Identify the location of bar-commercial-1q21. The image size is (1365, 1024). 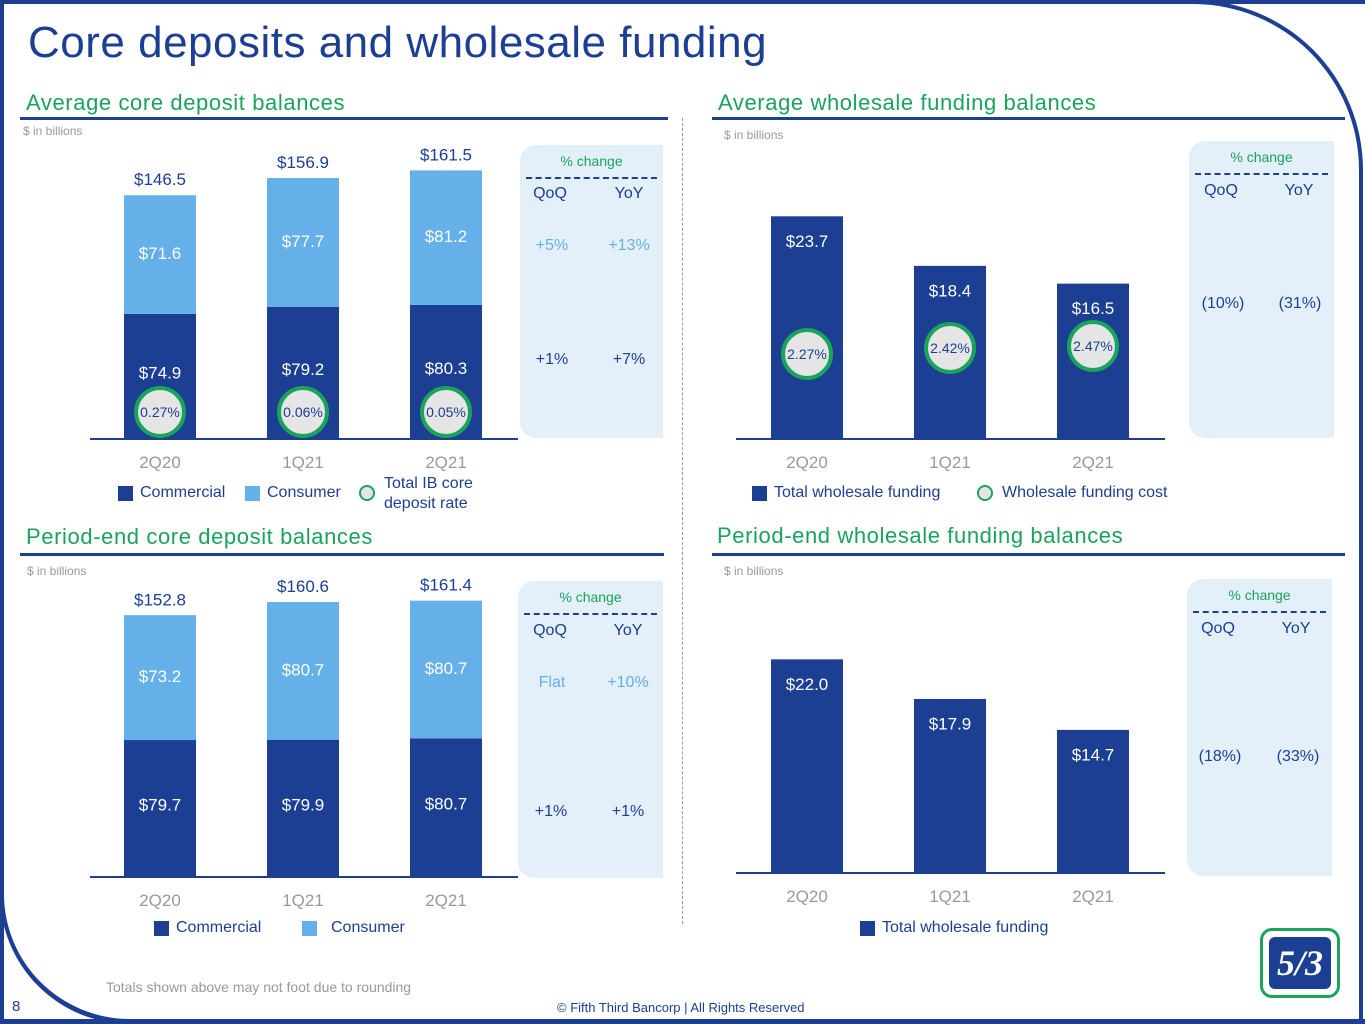
(303, 807).